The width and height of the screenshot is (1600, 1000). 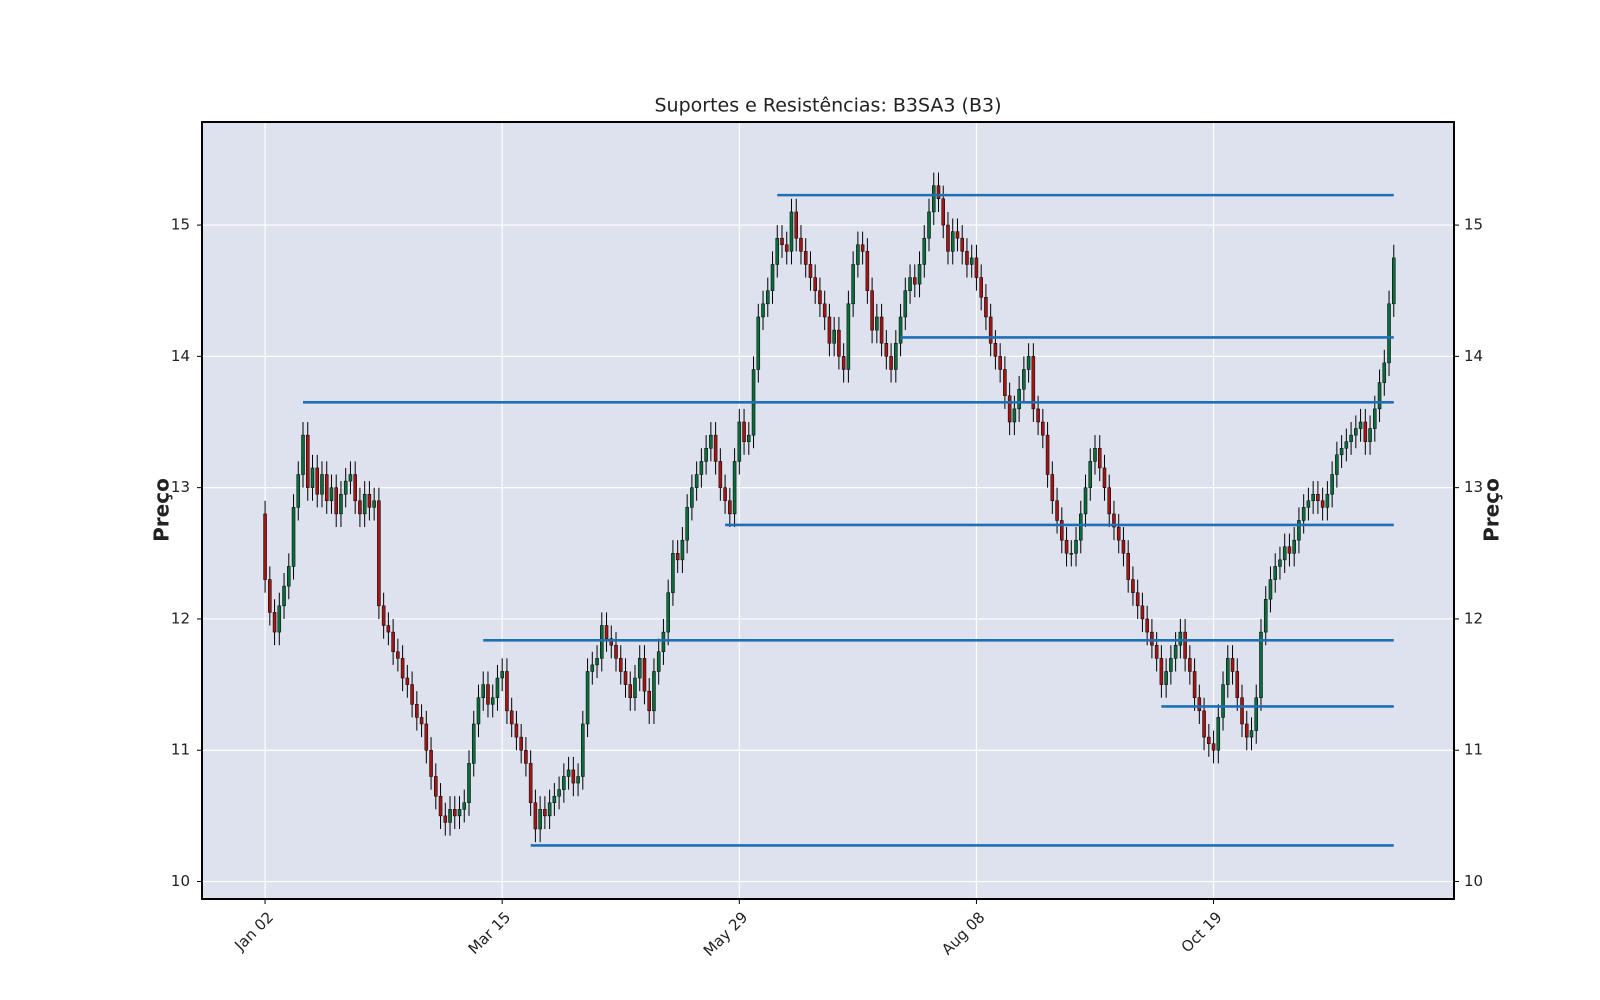 What do you see at coordinates (180, 750) in the screenshot?
I see `y-tick-label: 11` at bounding box center [180, 750].